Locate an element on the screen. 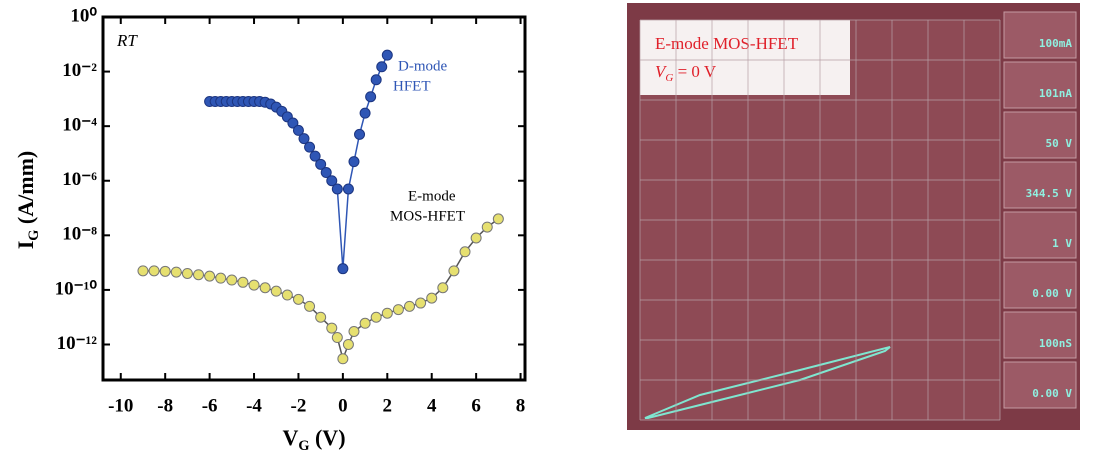 The image size is (1110, 472). photo-caption: E-mode MOS-HFET is located at coordinates (727, 43).